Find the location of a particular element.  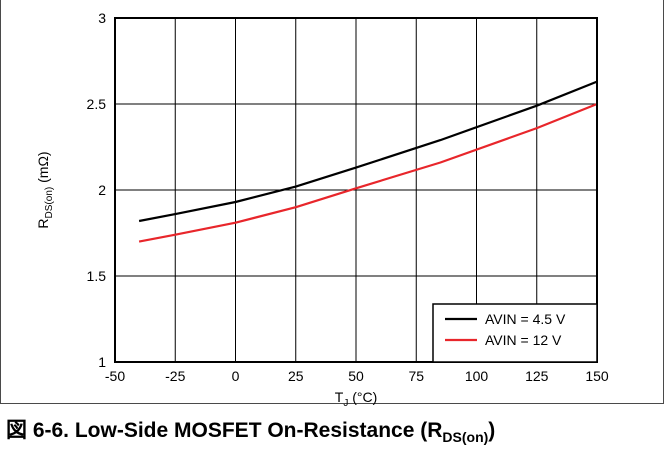

legend-label-avin-4-5v: AVIN = 4.5 V is located at coordinates (525, 319).